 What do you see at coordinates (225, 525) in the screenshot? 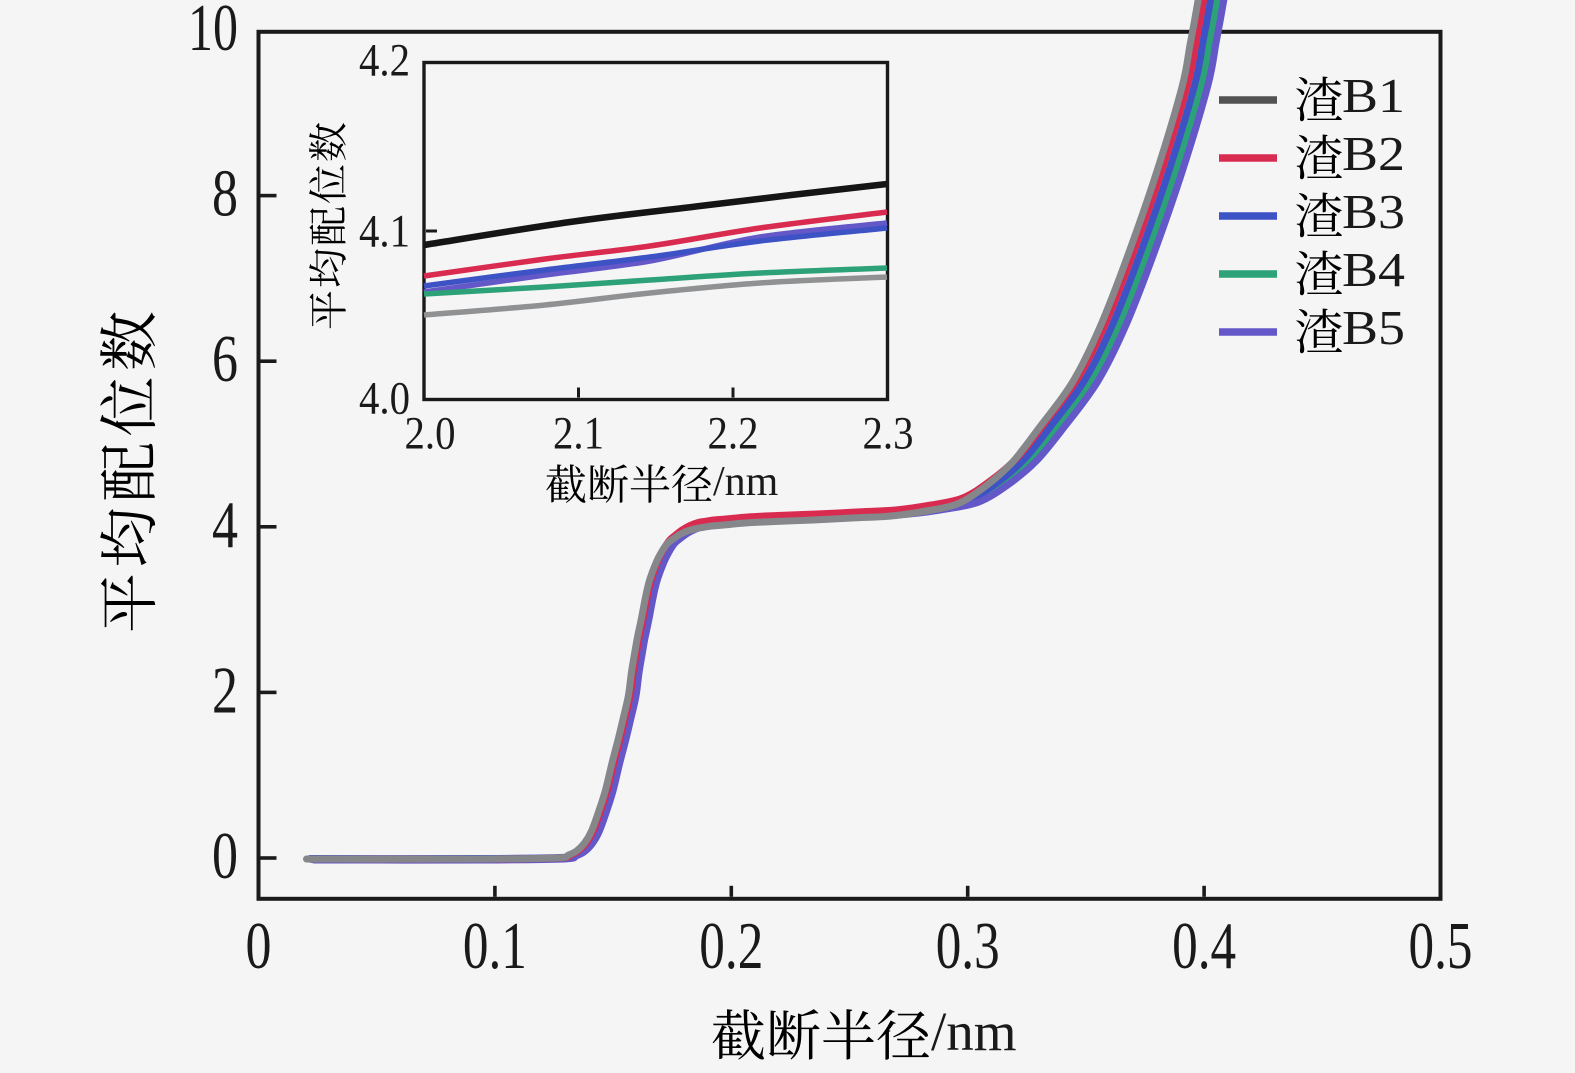
I see `svg-text: 4` at bounding box center [225, 525].